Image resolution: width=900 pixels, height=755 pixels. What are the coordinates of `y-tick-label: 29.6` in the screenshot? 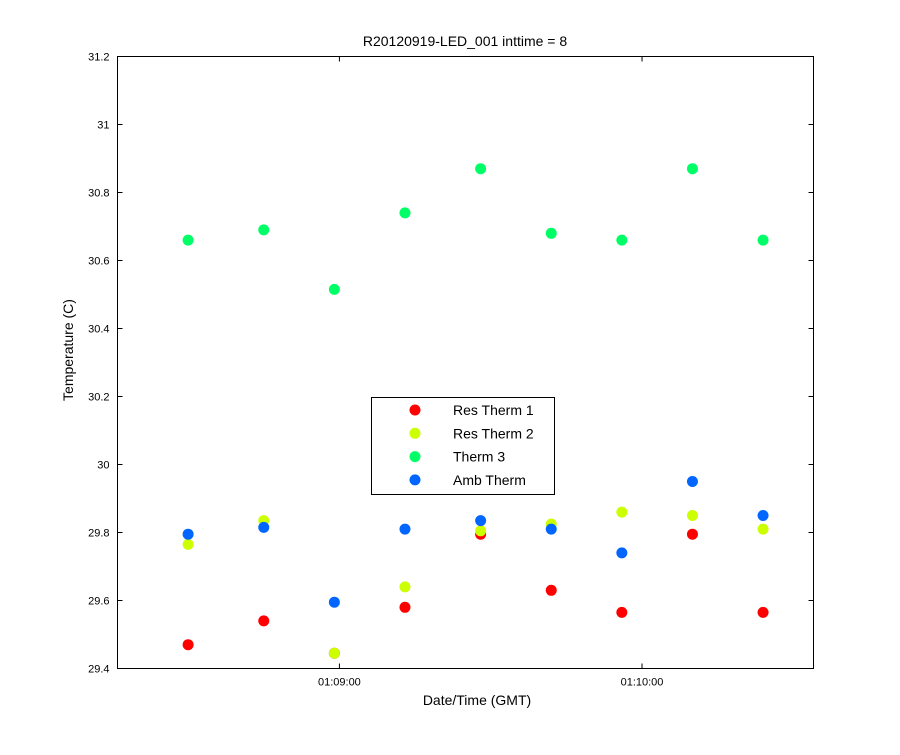 It's located at (98, 602).